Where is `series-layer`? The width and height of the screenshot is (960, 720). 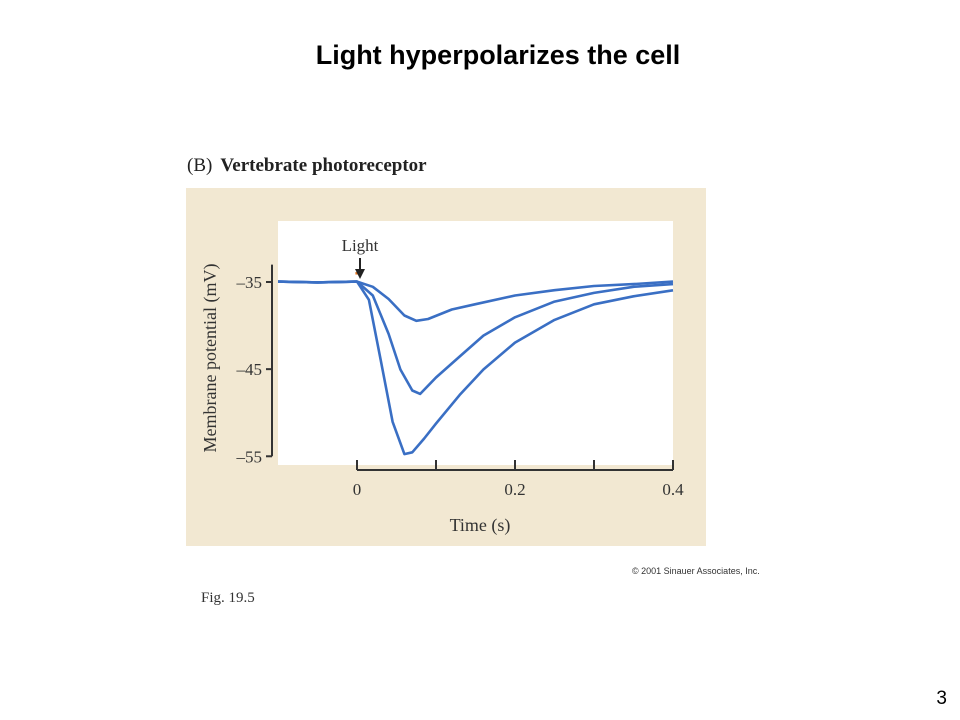 series-layer is located at coordinates (475, 368).